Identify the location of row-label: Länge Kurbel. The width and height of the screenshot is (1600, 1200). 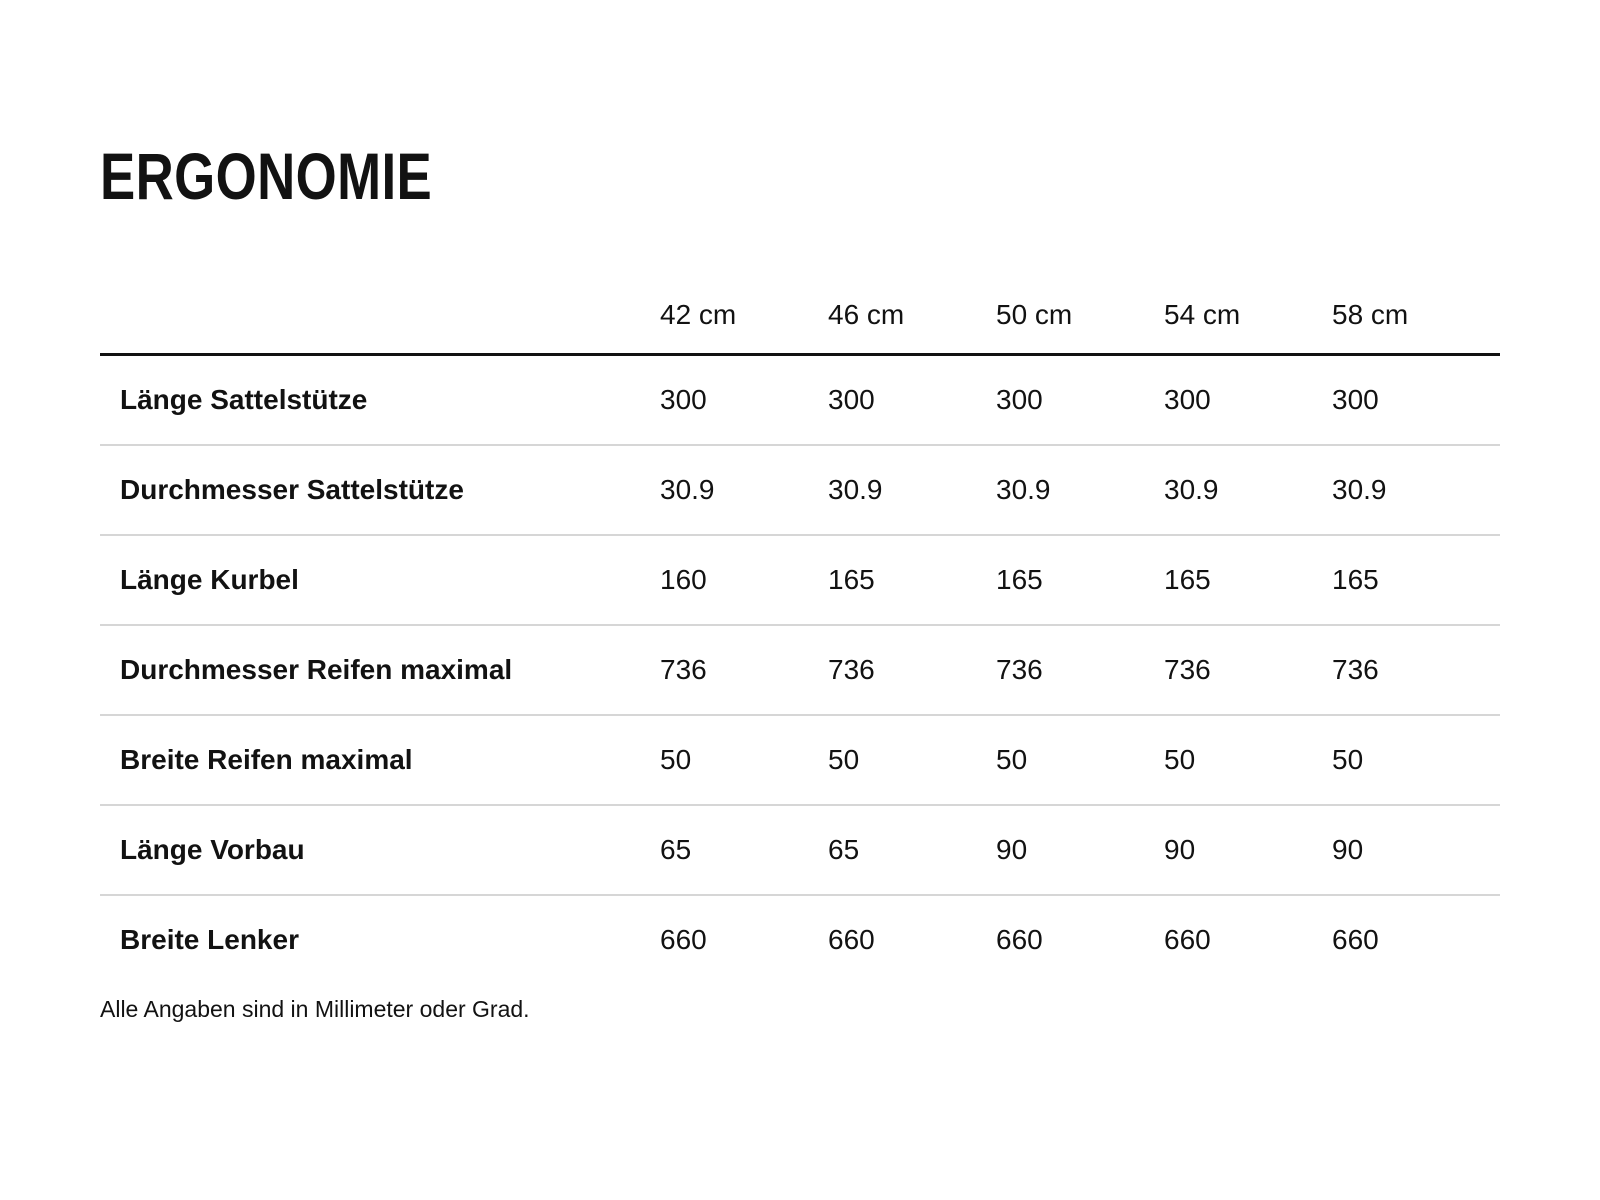
(380, 580).